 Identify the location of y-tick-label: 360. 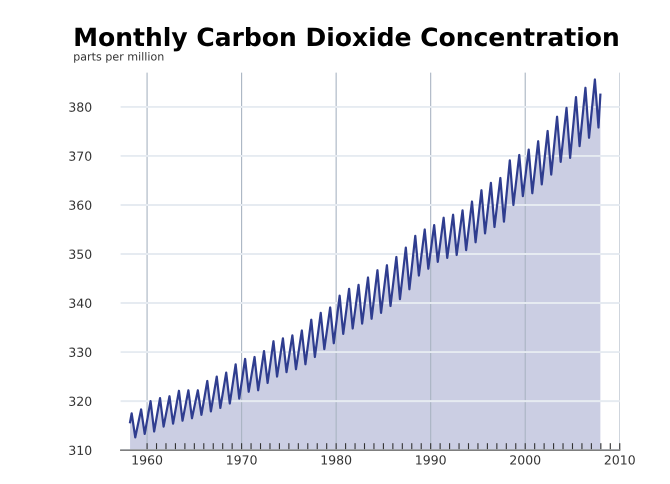
(80, 205).